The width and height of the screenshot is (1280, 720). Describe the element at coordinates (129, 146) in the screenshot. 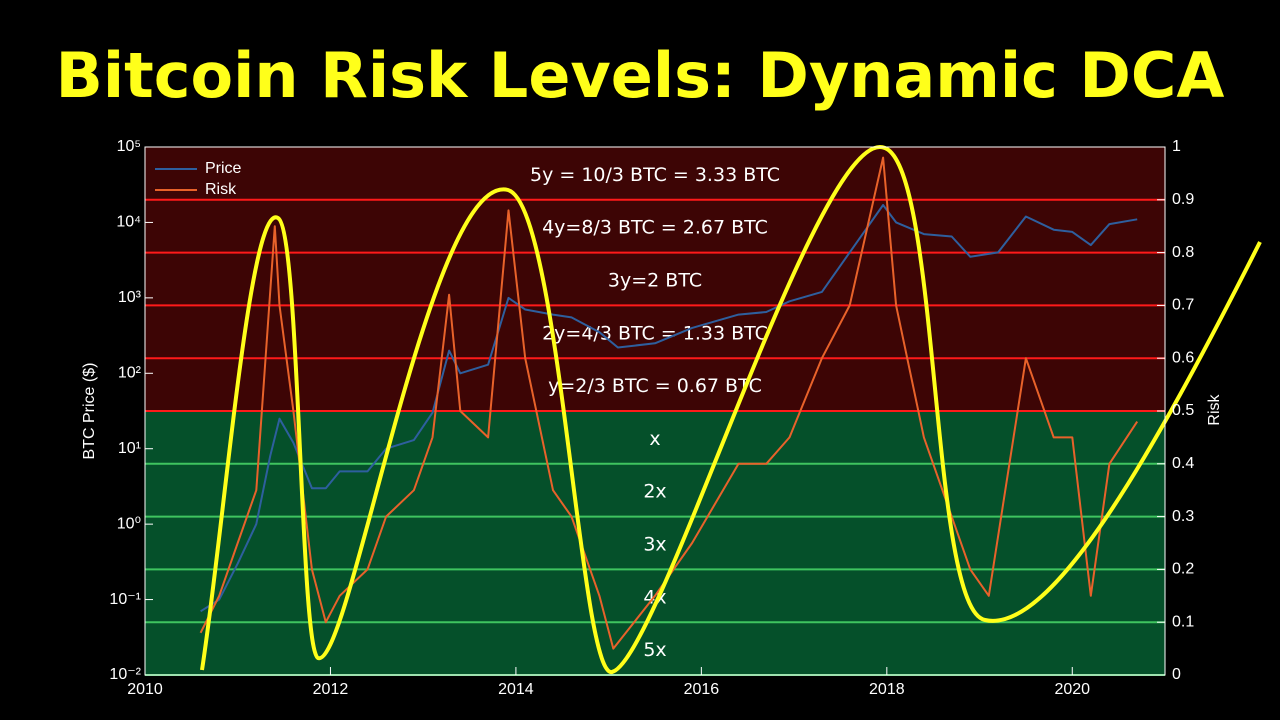

I see `y-tick-label: 10⁵` at that location.